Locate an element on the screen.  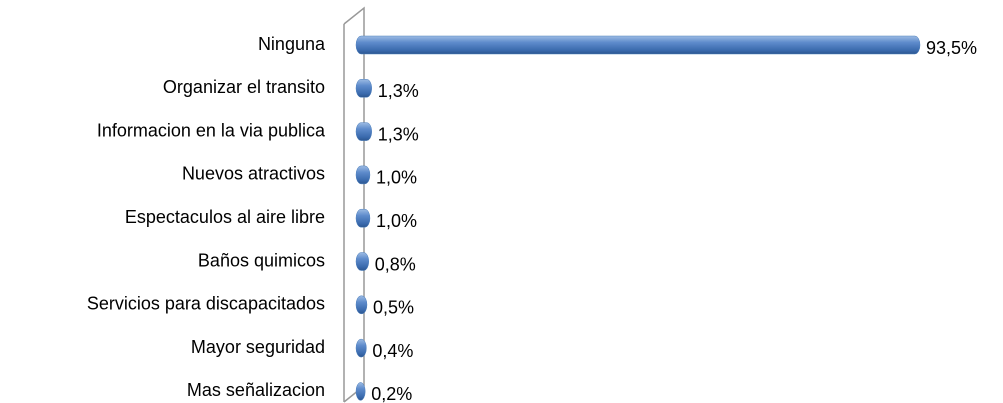
category-label: Mayor seguridad is located at coordinates (258, 347).